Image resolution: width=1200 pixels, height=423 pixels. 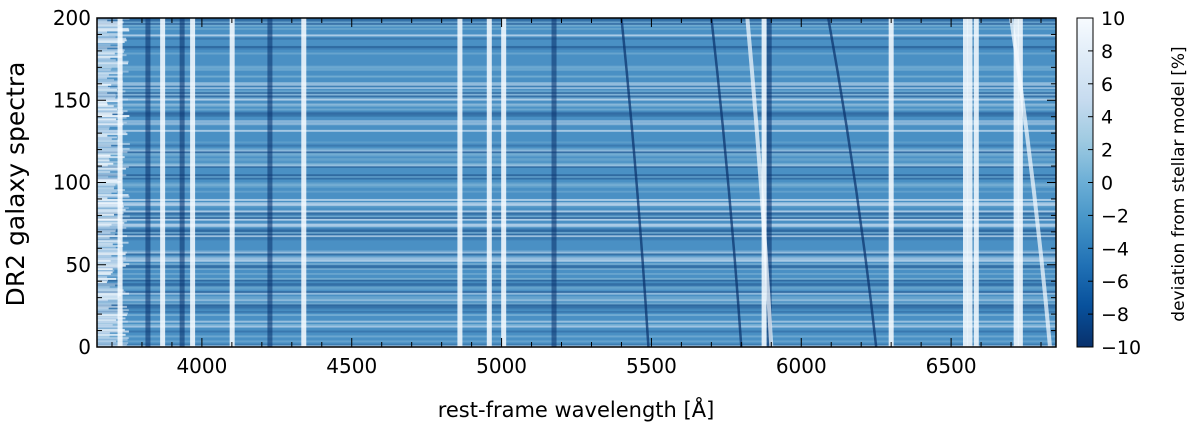 What do you see at coordinates (1107, 184) in the screenshot?
I see `colorbar-tick-label: 0` at bounding box center [1107, 184].